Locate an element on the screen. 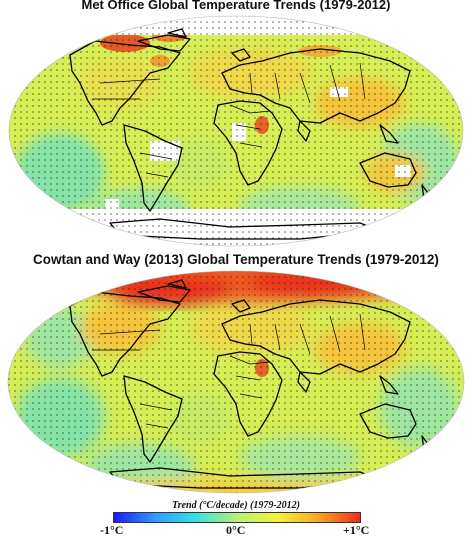  colorbar is located at coordinates (237, 517).